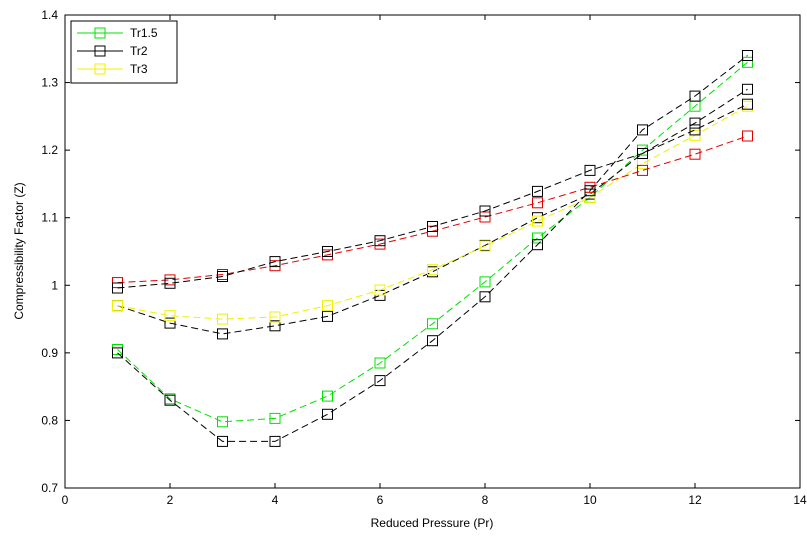 The width and height of the screenshot is (807, 536). I want to click on y-tick-label: 0.8, so click(49, 420).